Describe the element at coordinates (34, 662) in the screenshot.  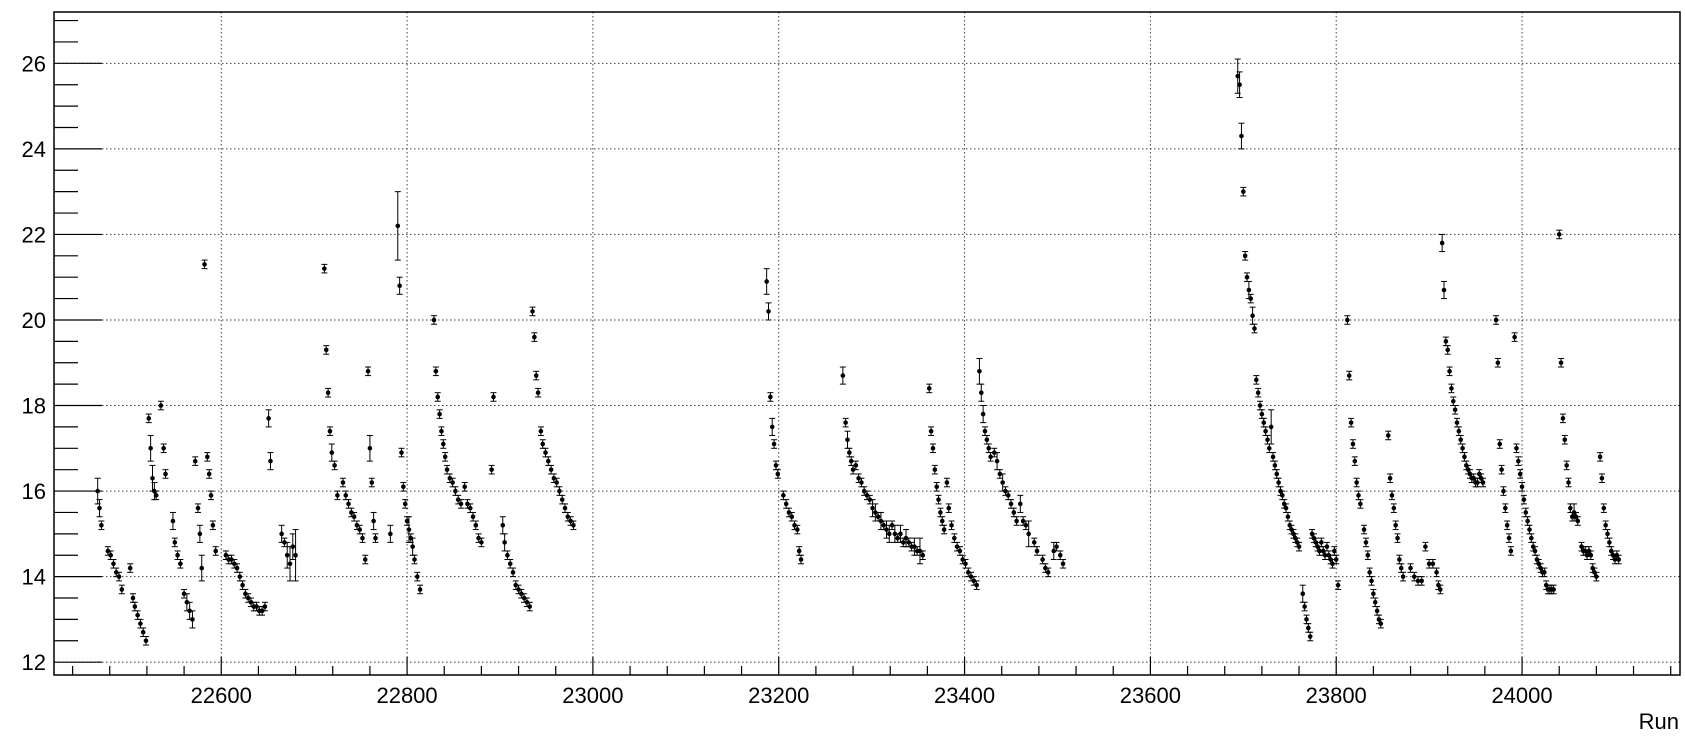
I see `y-tick-label: 12` at that location.